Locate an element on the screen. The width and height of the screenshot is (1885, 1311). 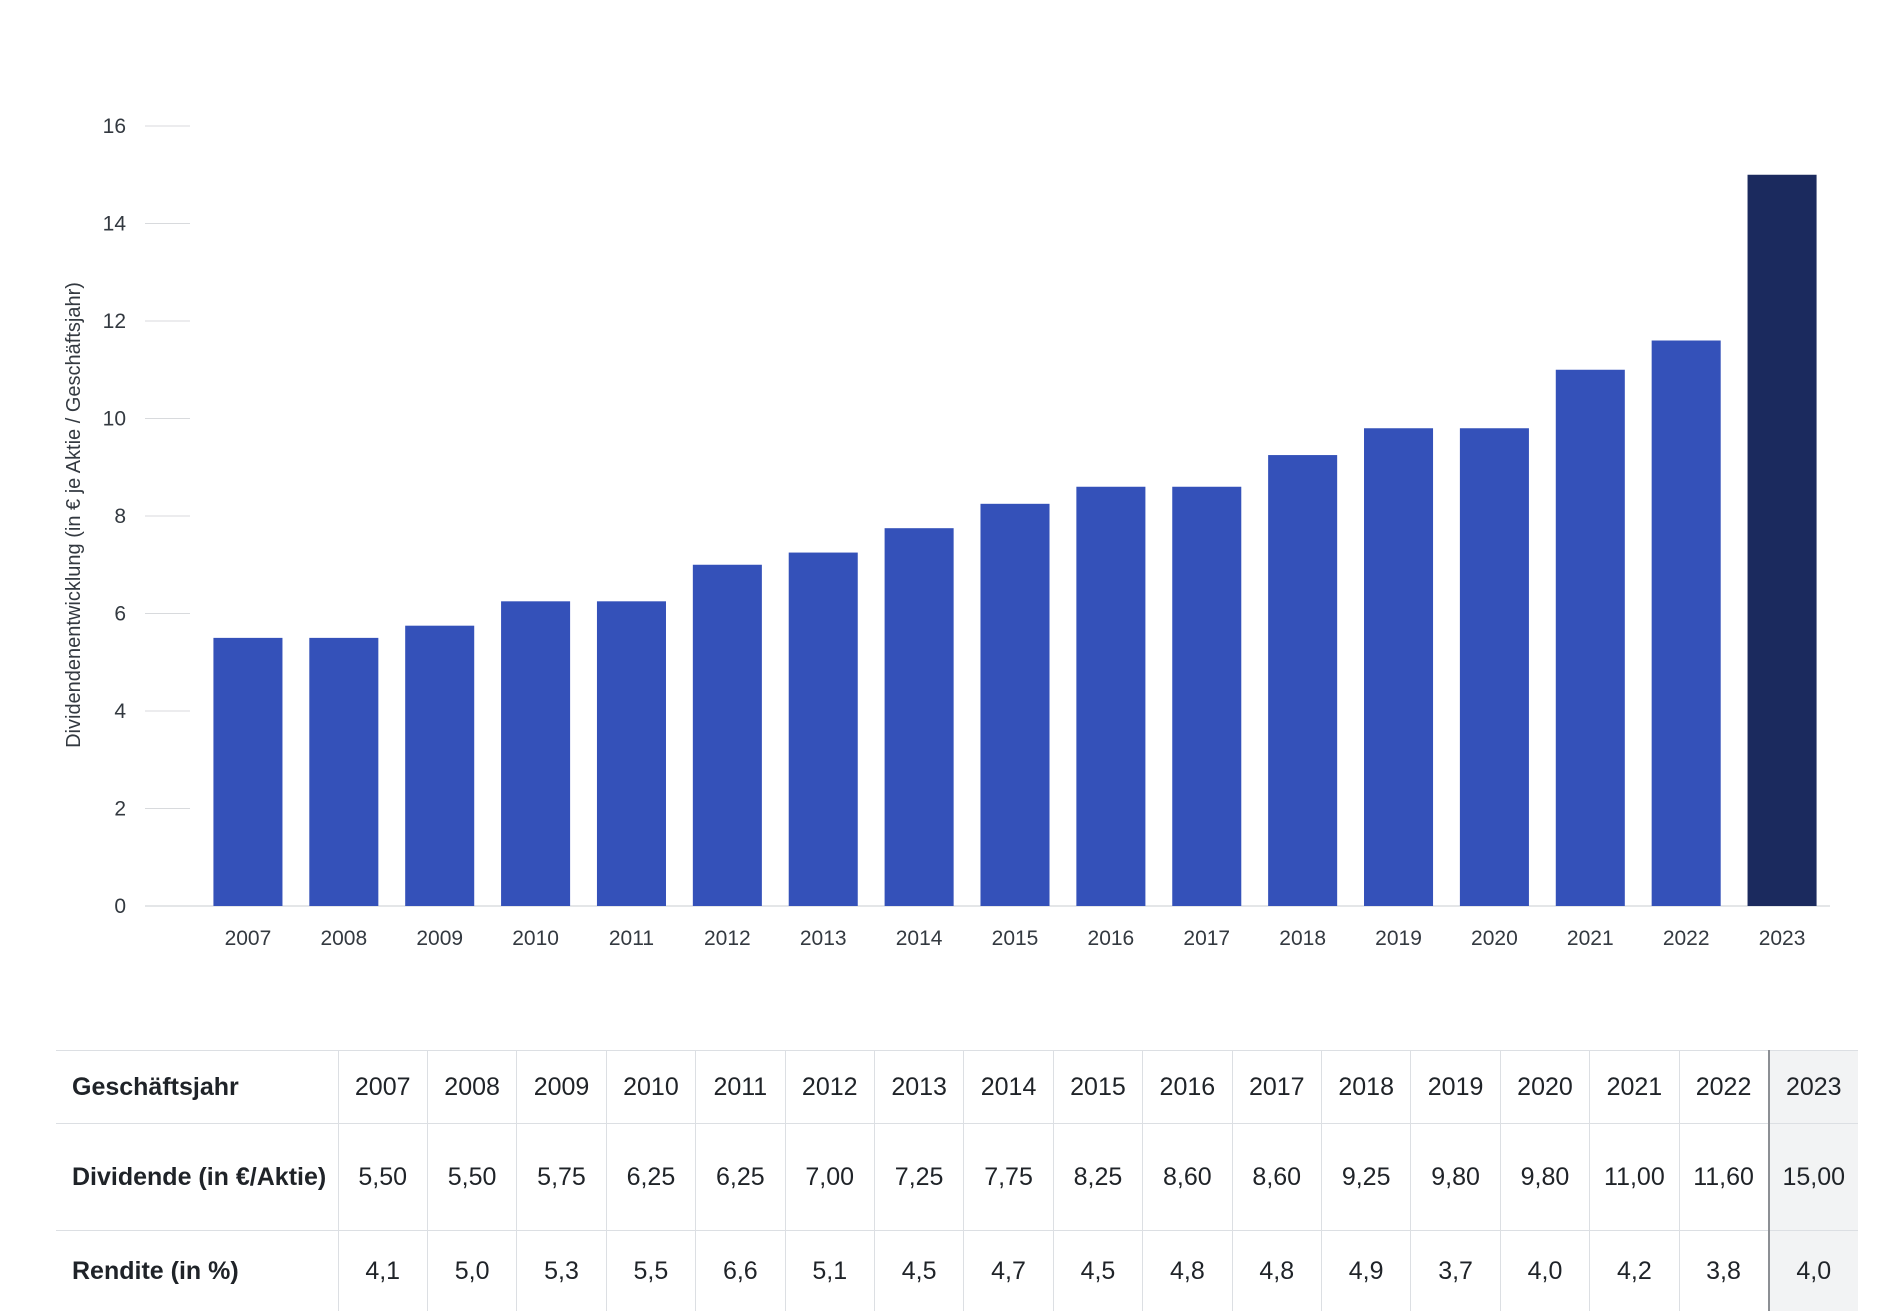
row-label-yield: Rendite (in %) is located at coordinates (197, 1271).